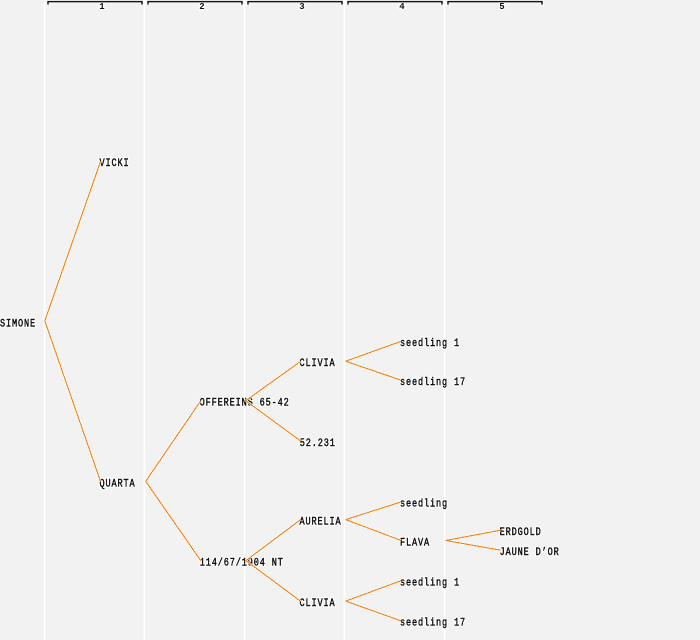 This screenshot has height=640, width=700. I want to click on svg-text: AURELIA, so click(321, 521).